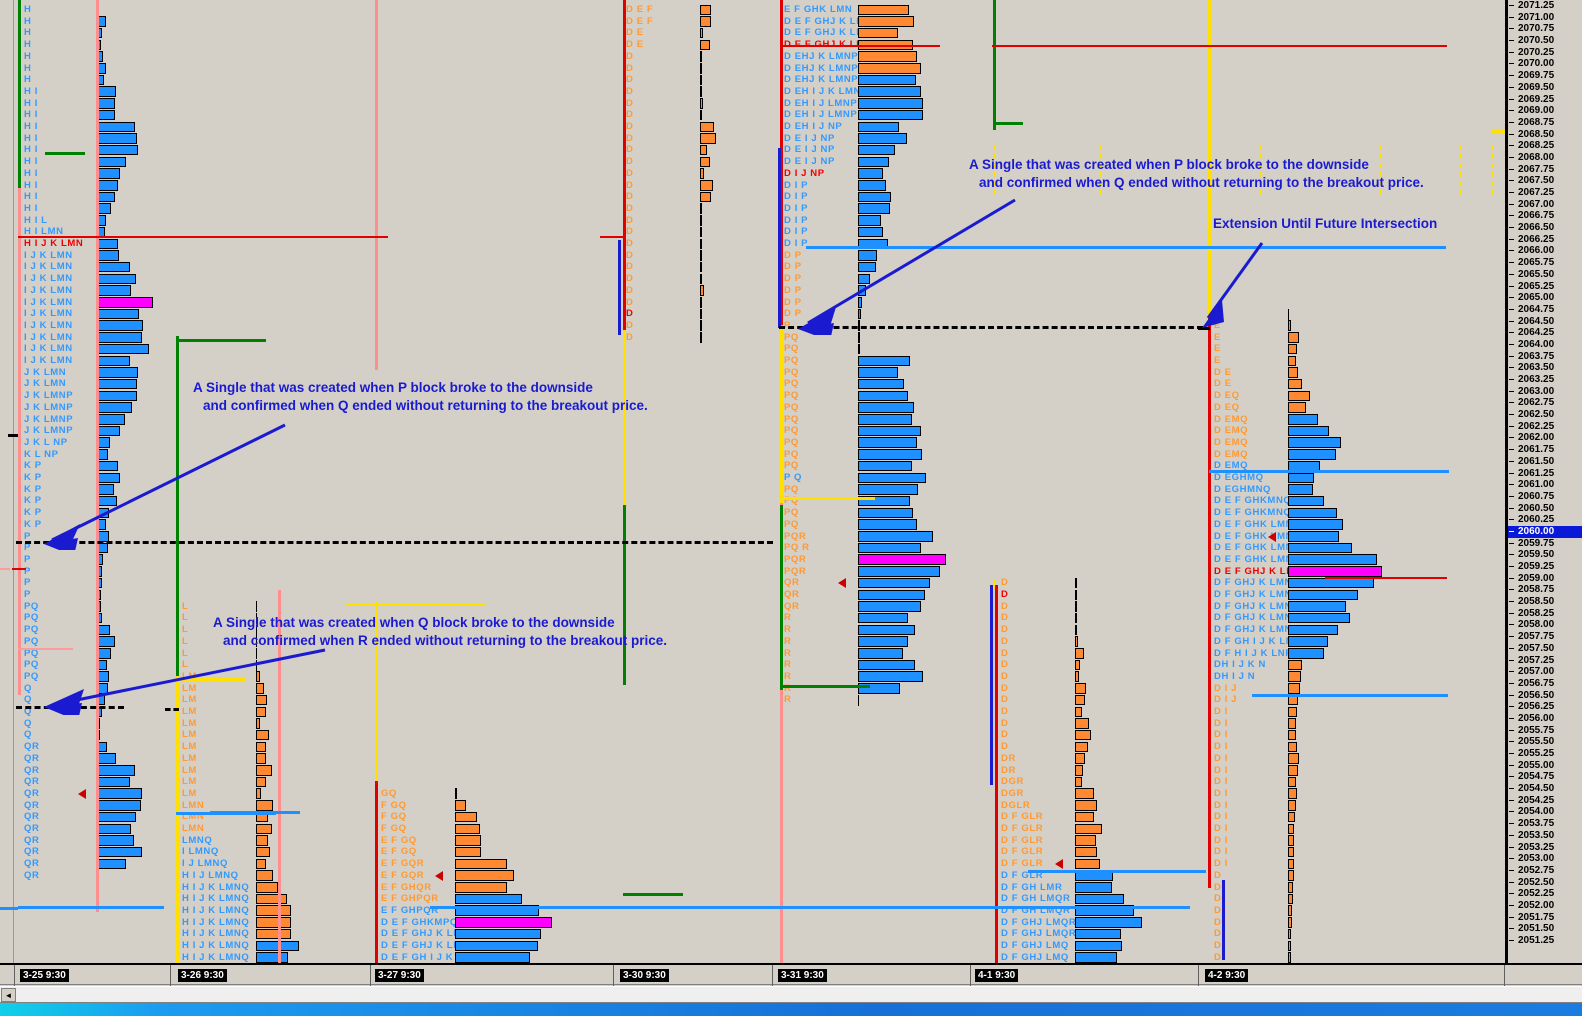  Describe the element at coordinates (1545, 41) in the screenshot. I see `price-tick: 2070.50` at that location.